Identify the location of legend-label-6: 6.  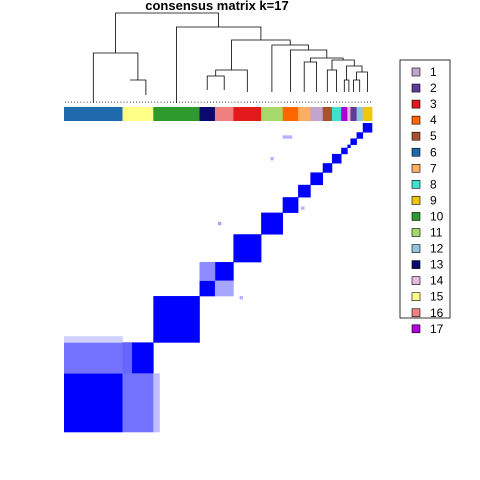
(433, 152).